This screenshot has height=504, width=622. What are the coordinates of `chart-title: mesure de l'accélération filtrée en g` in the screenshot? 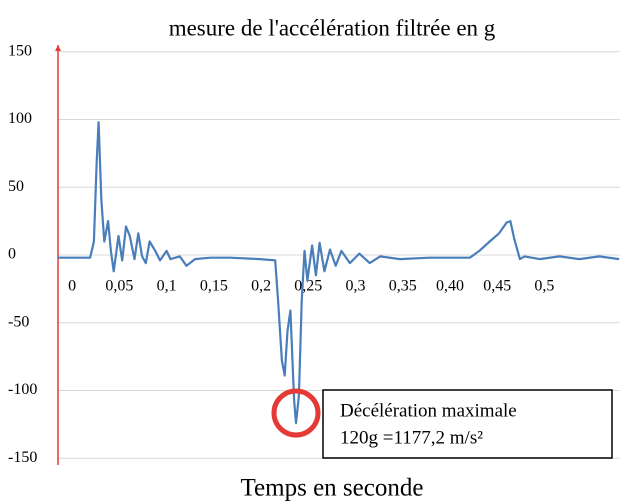 It's located at (332, 27).